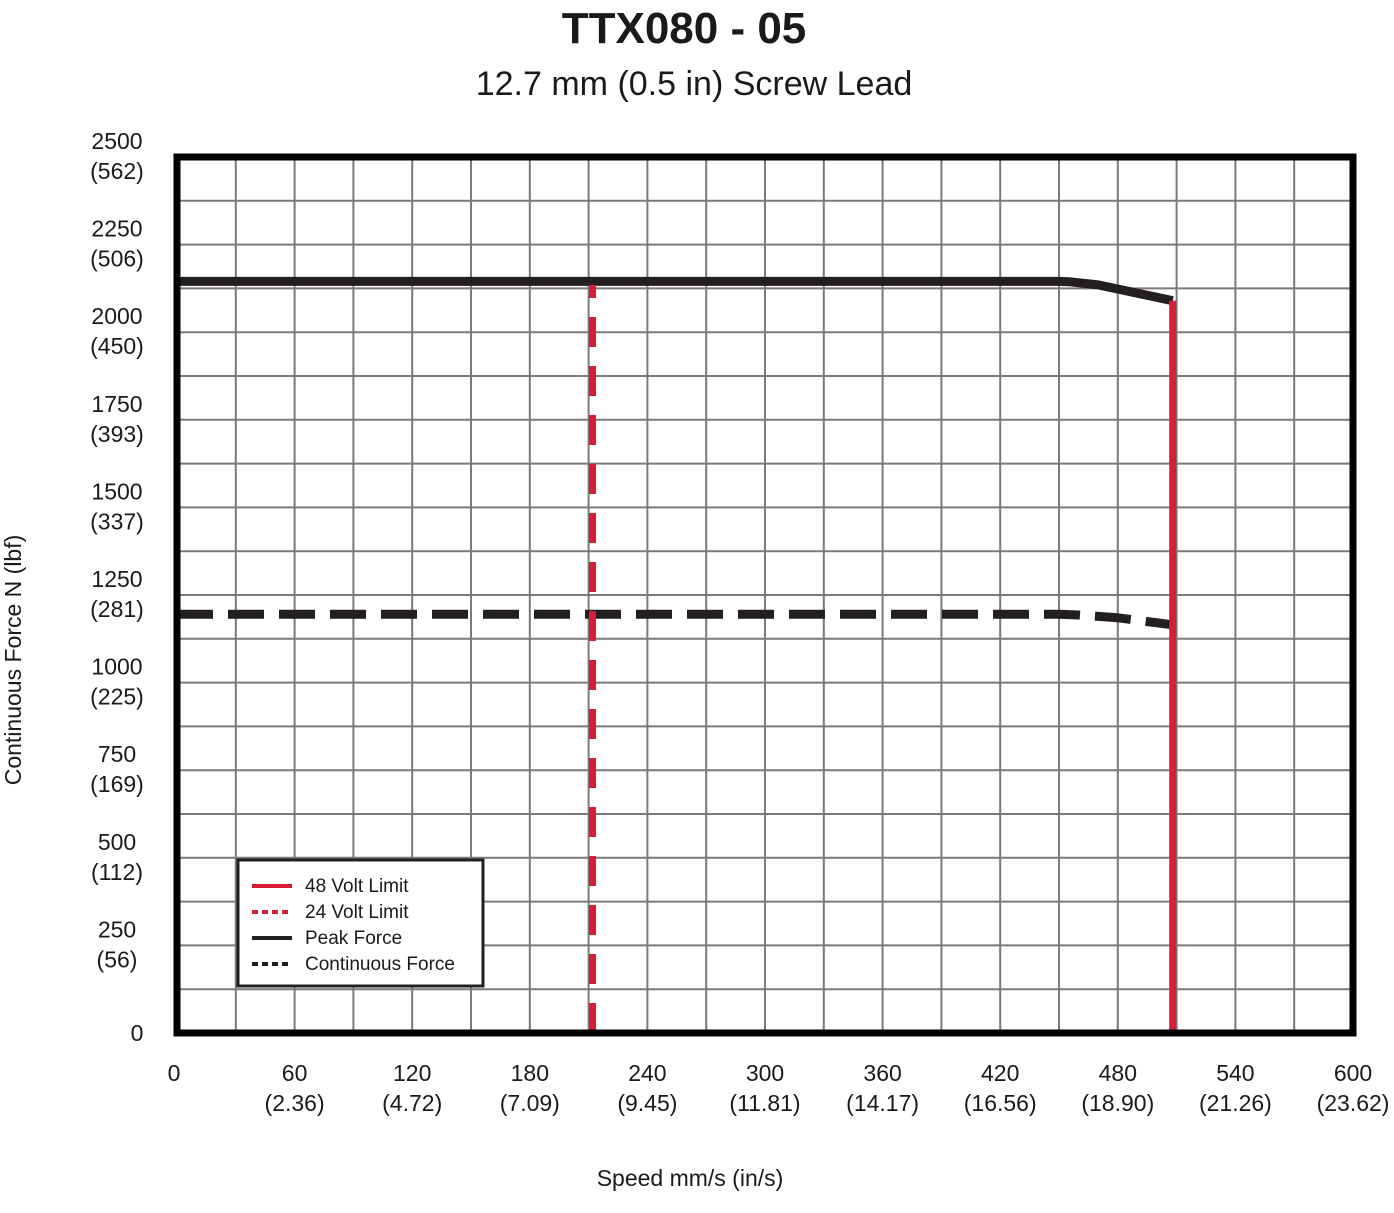 The image size is (1394, 1213). I want to click on x-tick-label: 240, so click(647, 1073).